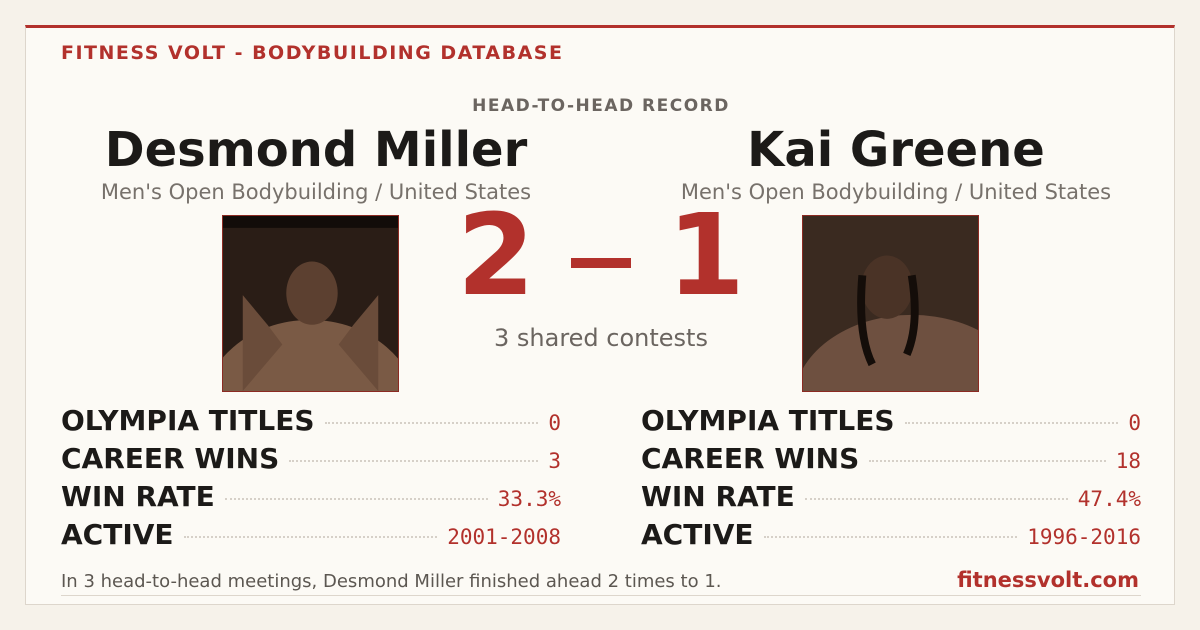 The height and width of the screenshot is (630, 1200). What do you see at coordinates (896, 150) in the screenshot?
I see `competitor-name: Kai Greene` at bounding box center [896, 150].